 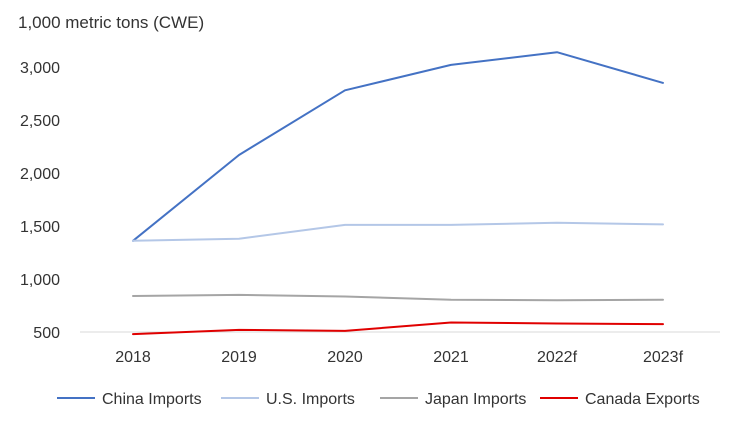 What do you see at coordinates (111, 22) in the screenshot?
I see `y-axis-title: 1,000 metric tons (CWE)` at bounding box center [111, 22].